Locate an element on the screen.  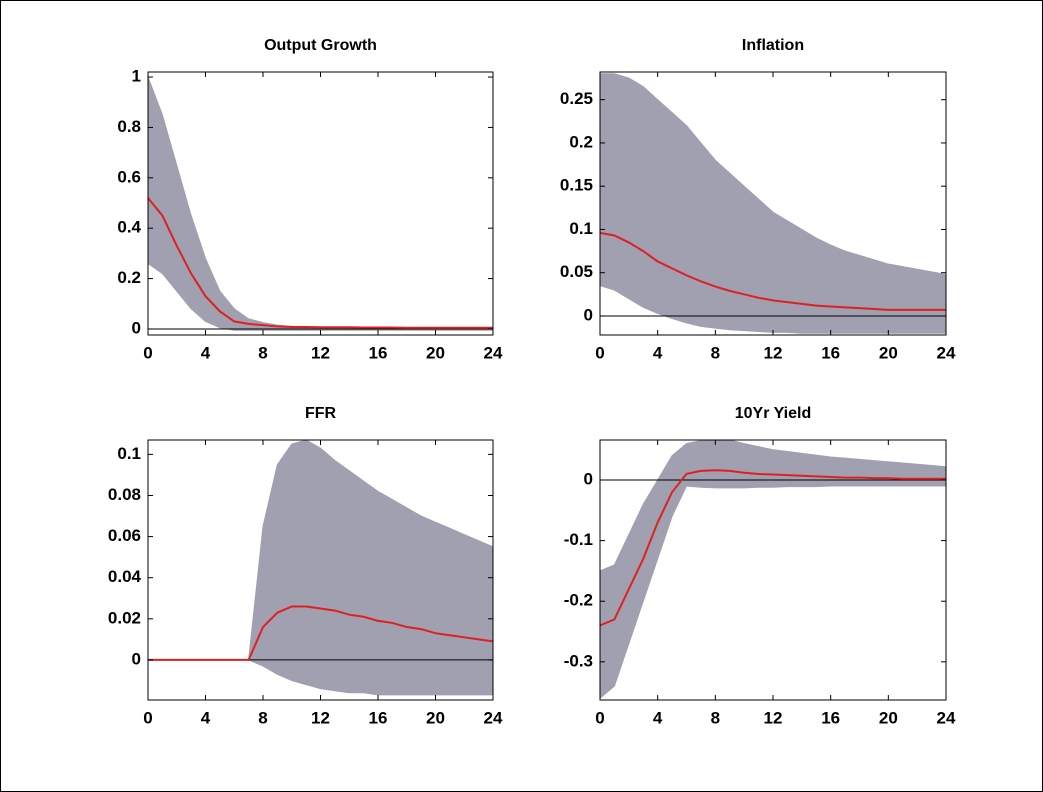
y-tick-label: 0.6 is located at coordinates (129, 176).